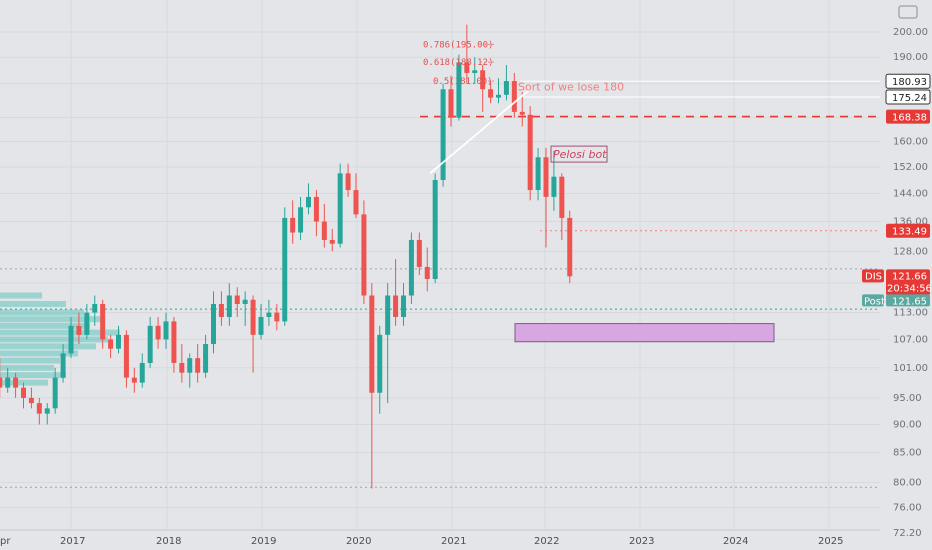 The image size is (932, 550). Describe the element at coordinates (830, 541) in the screenshot. I see `x-tick-label: 2025` at that location.